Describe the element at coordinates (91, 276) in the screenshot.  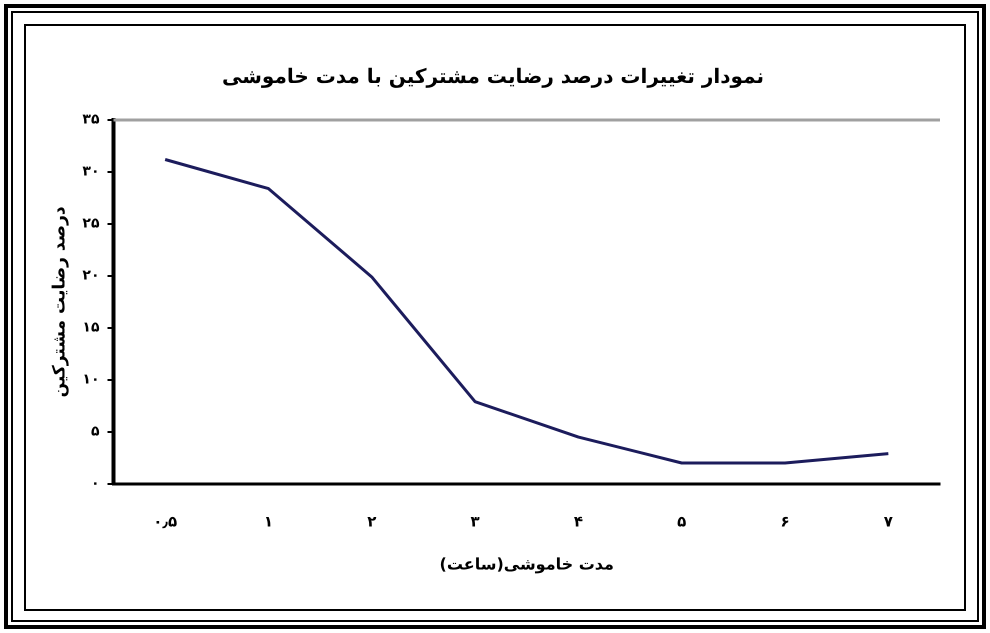
I see `y-tick-label: ۲۰` at that location.